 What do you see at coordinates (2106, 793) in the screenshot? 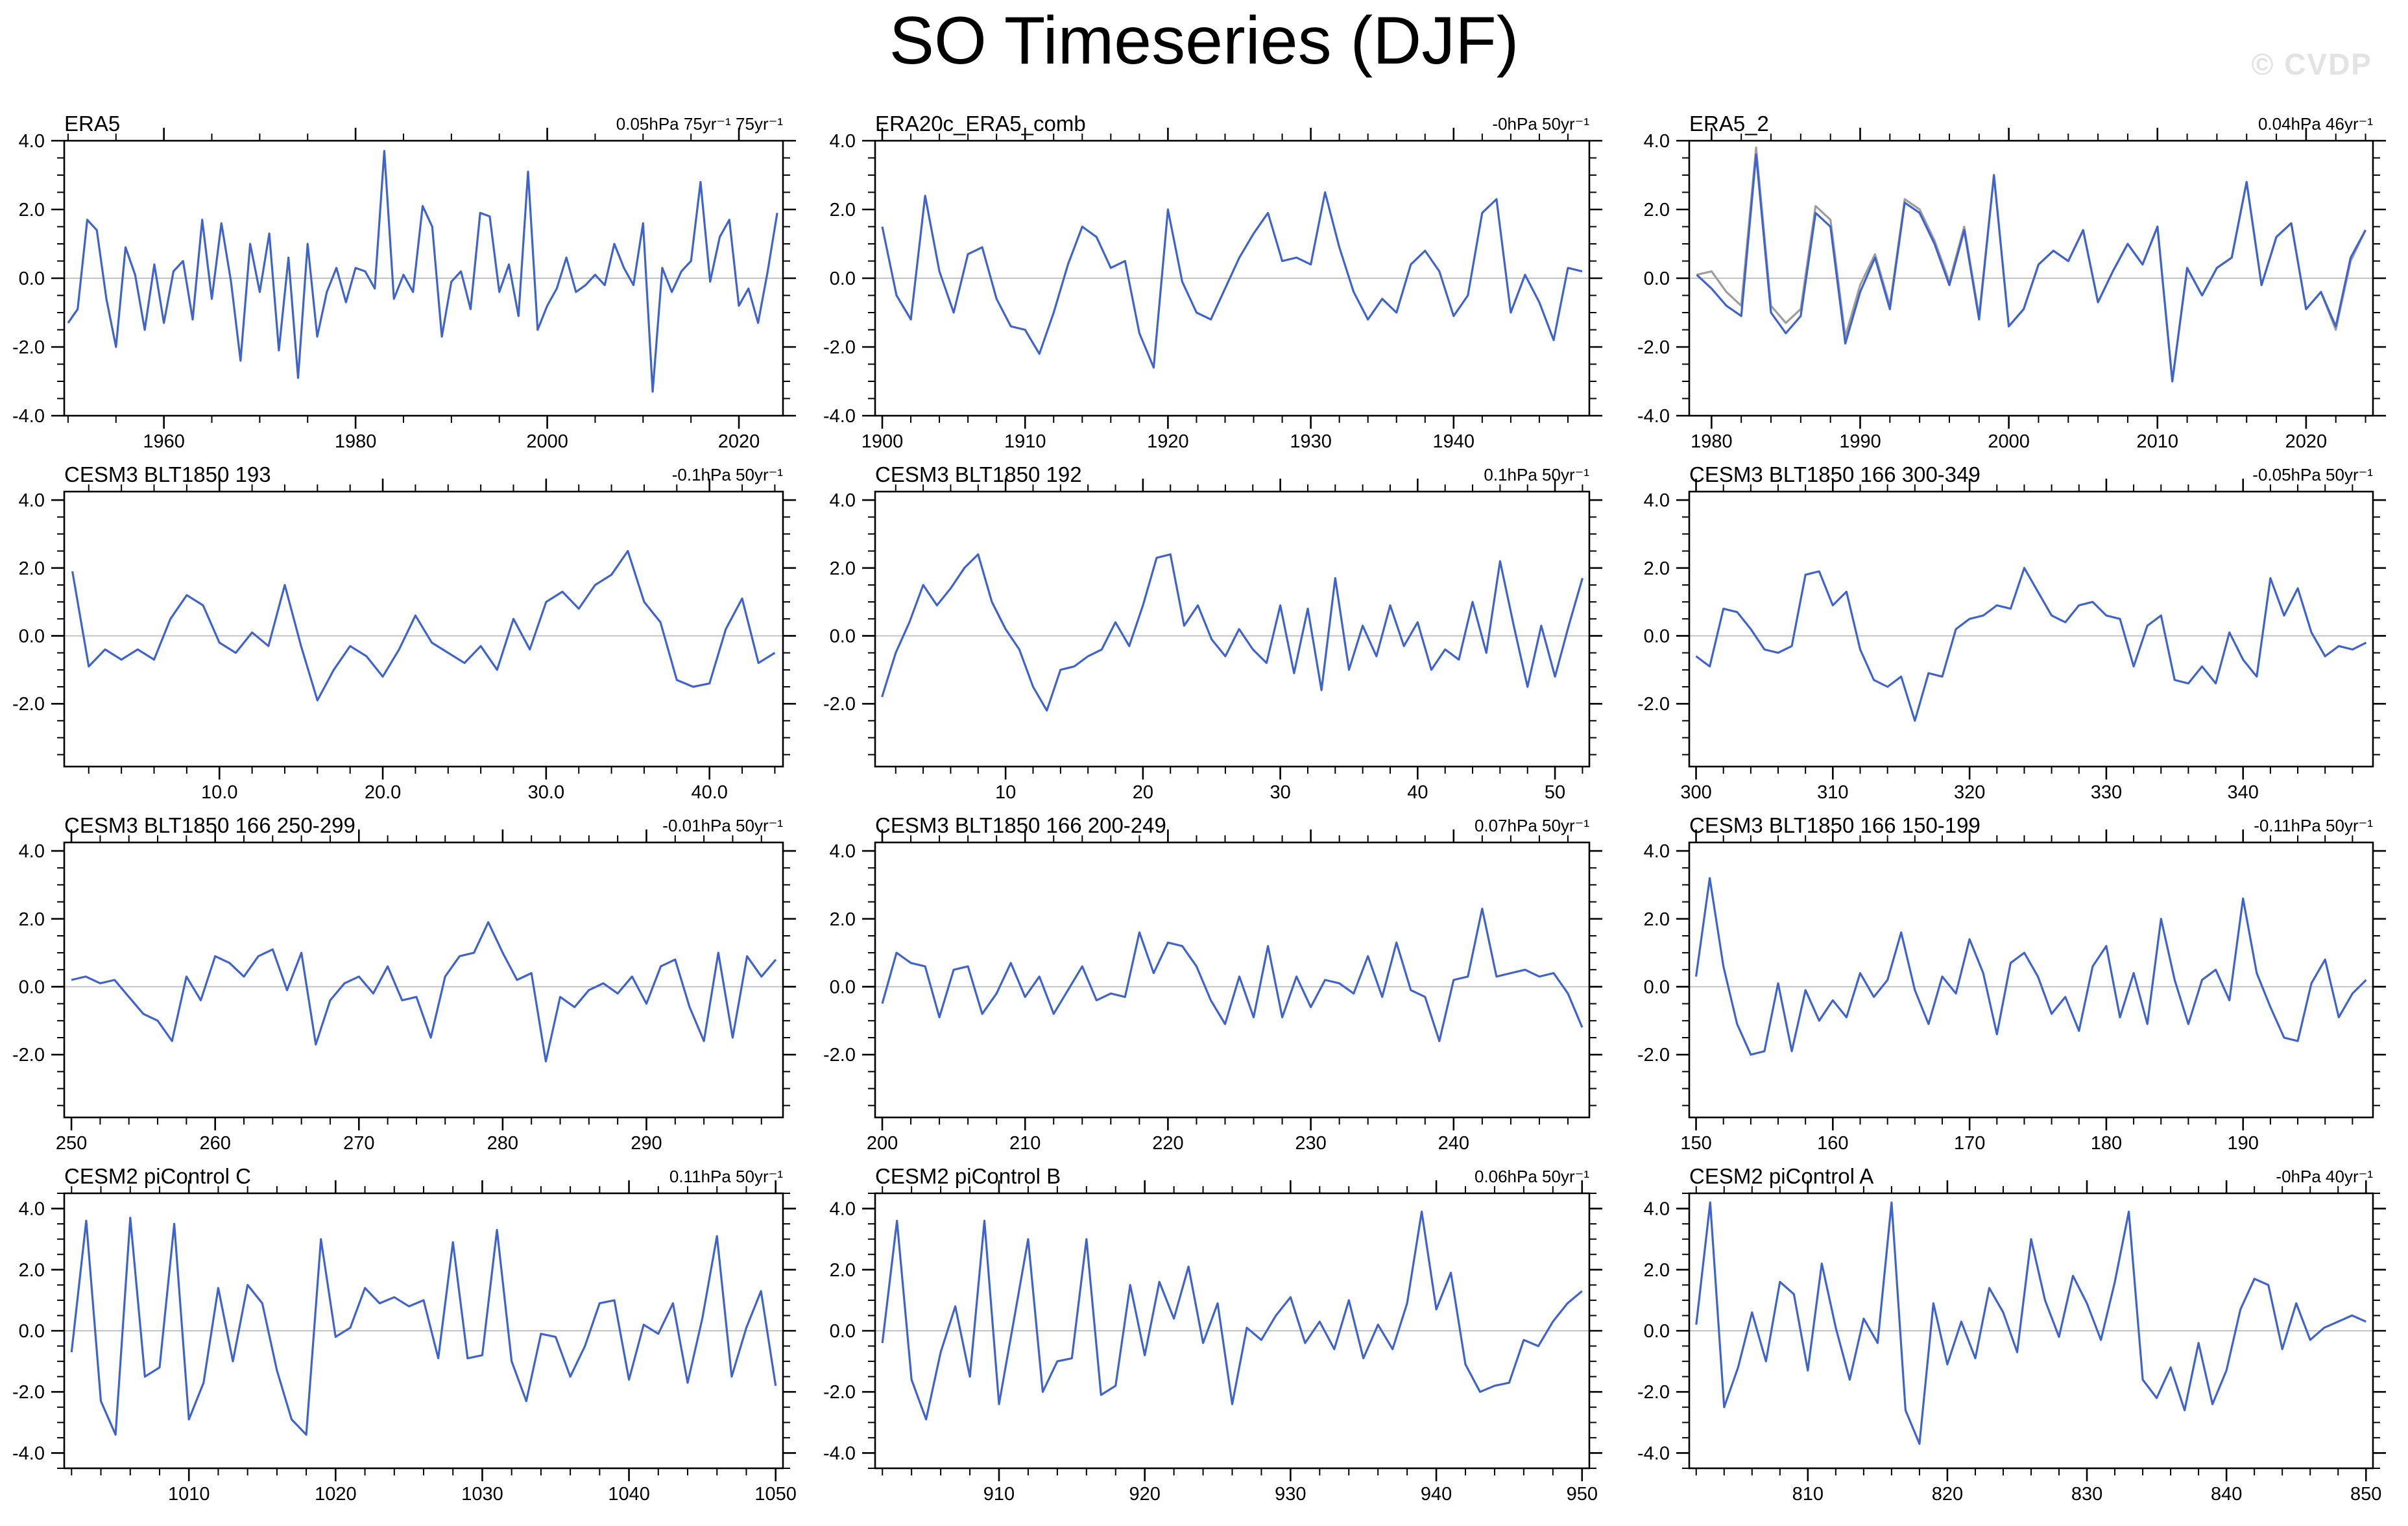
I see `x-tick-label: 330` at bounding box center [2106, 793].